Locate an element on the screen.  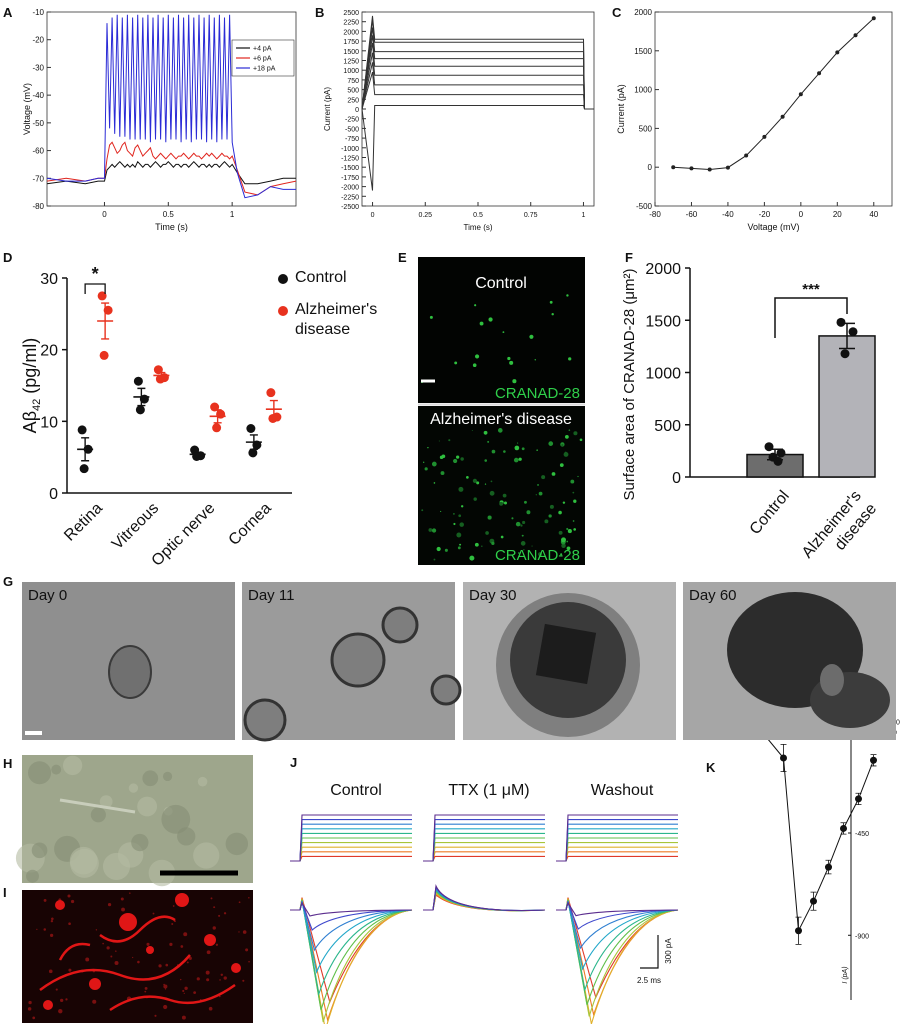
day-label: Day 11 is located at coordinates (271, 595).